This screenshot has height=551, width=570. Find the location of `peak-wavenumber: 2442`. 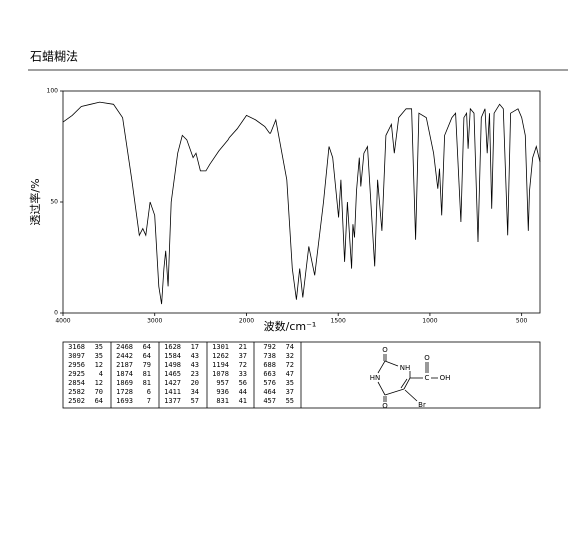

peak-wavenumber: 2442 is located at coordinates (124, 356).